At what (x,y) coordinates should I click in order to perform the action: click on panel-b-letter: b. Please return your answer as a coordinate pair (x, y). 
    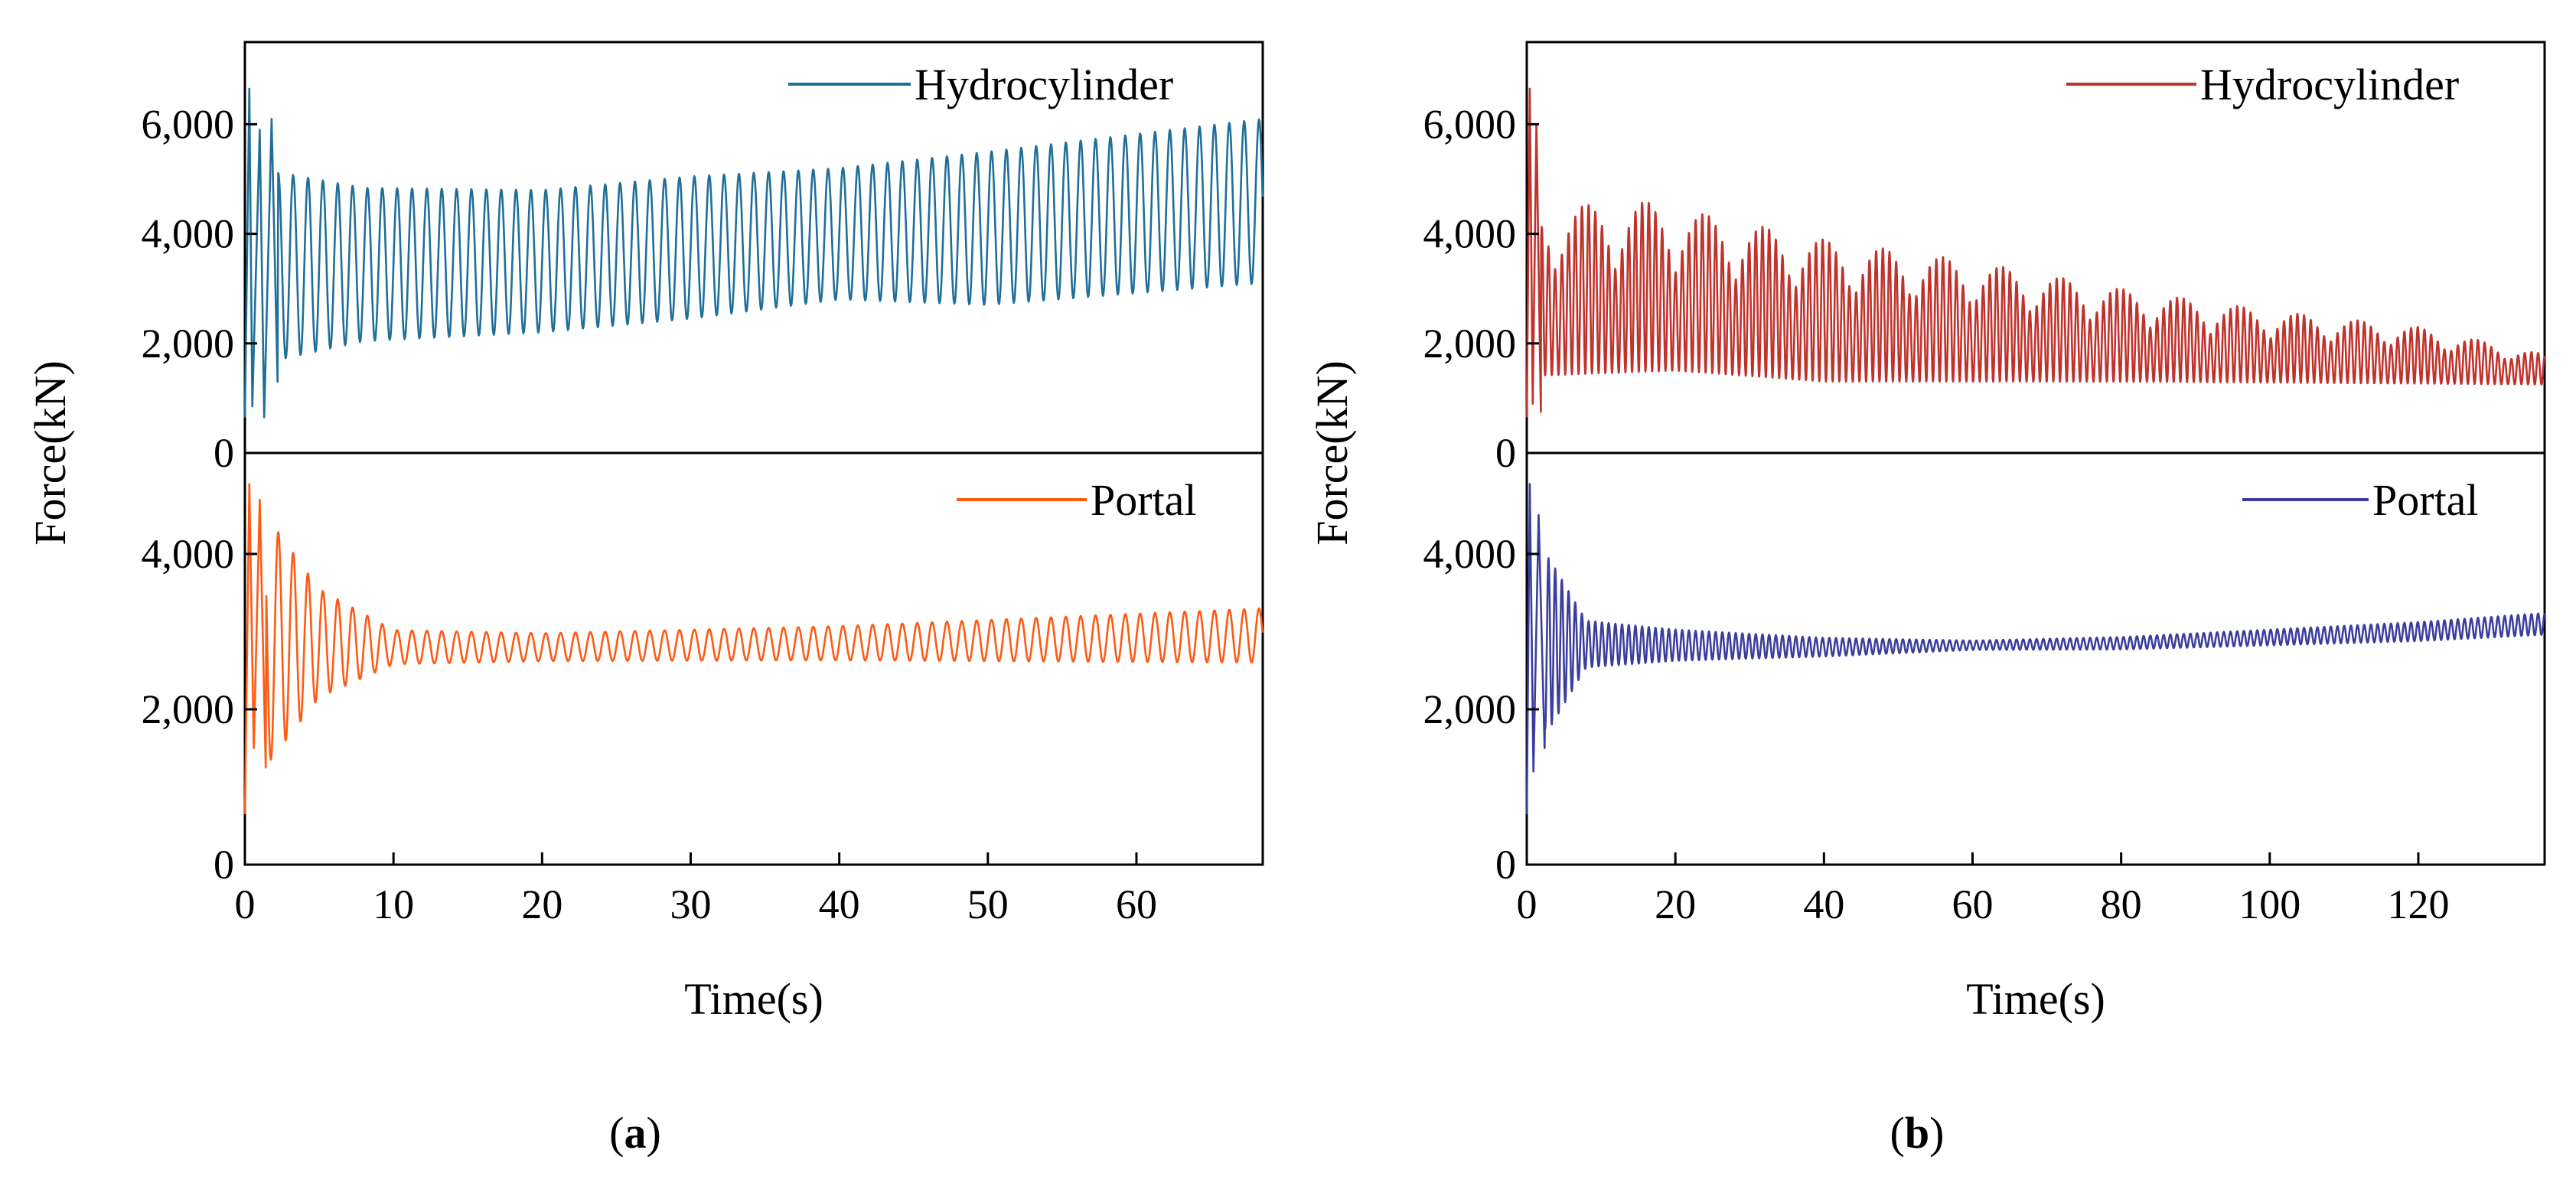
    Looking at the image, I should click on (1917, 1133).